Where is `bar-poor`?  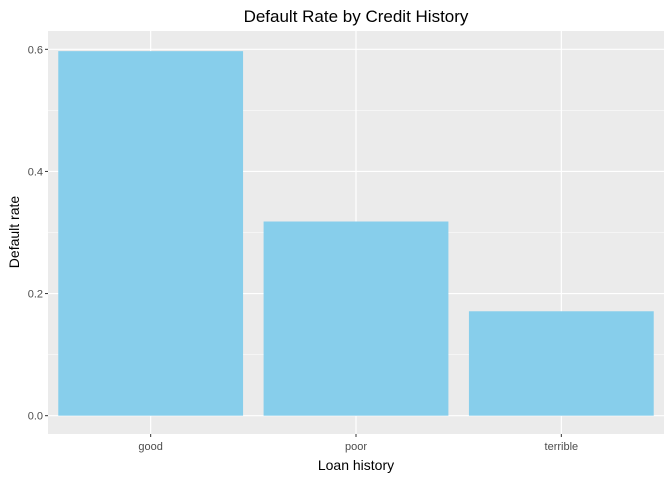
bar-poor is located at coordinates (356, 318).